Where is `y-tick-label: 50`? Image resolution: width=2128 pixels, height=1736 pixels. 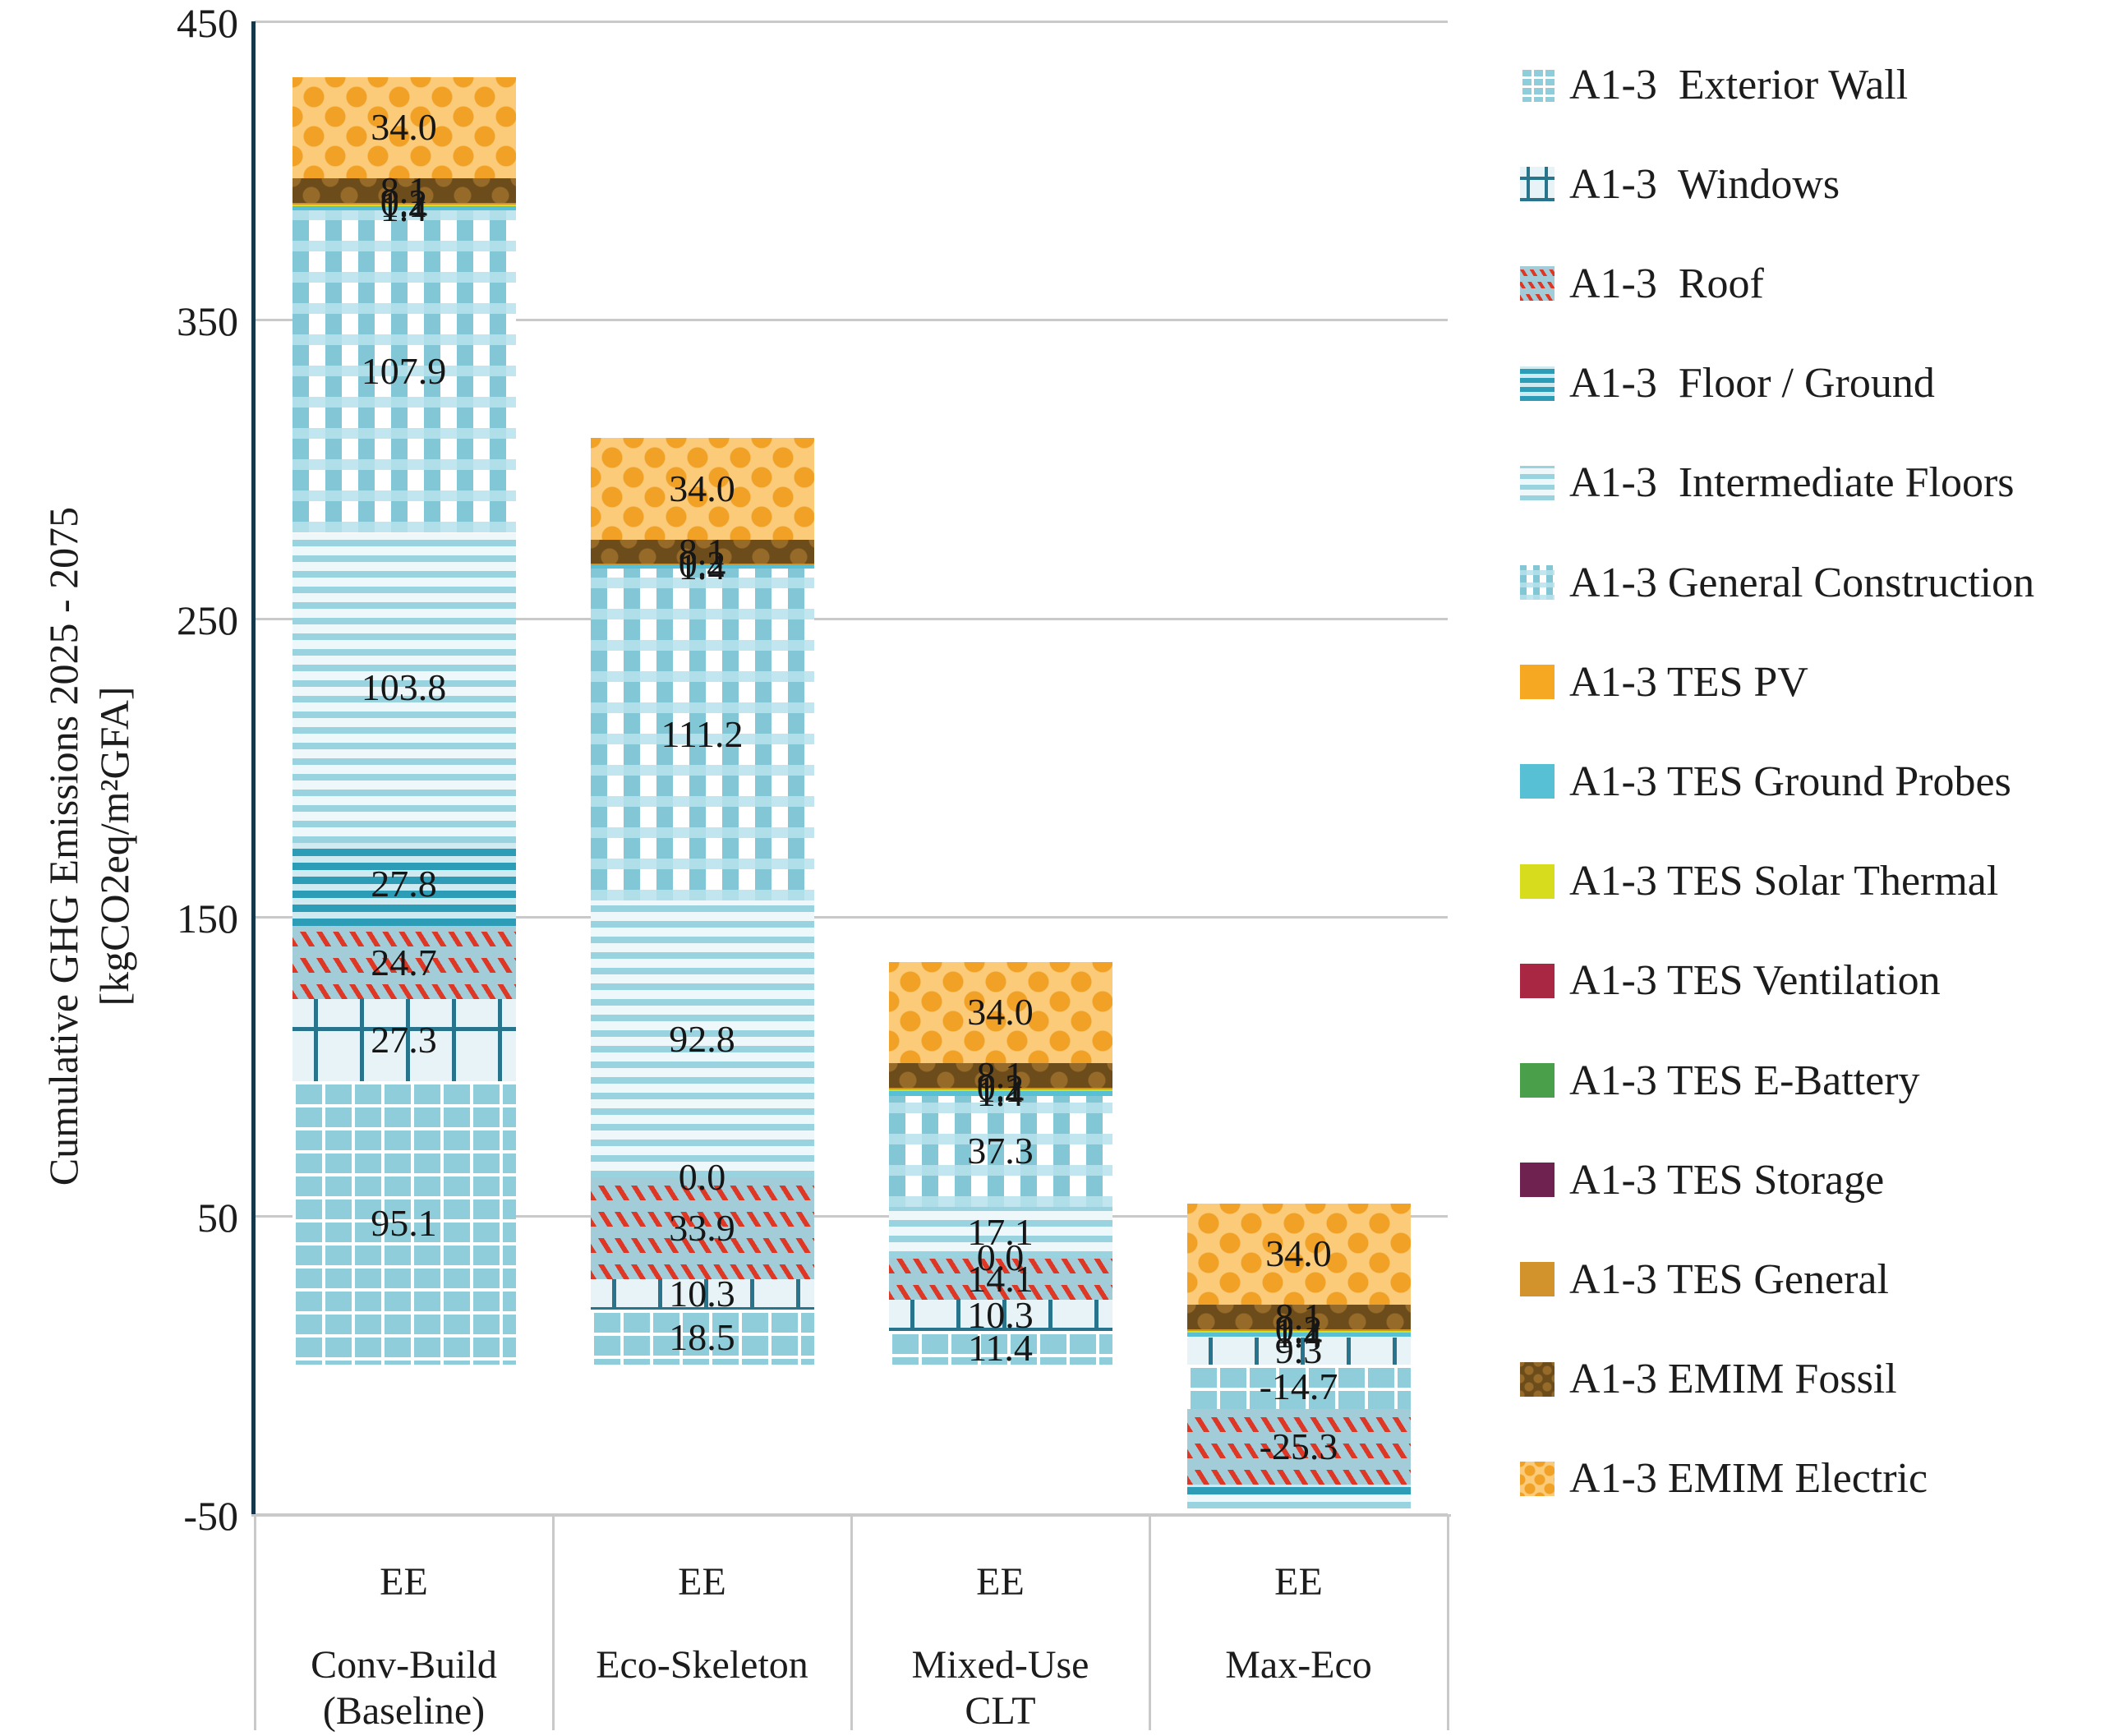
y-tick-label: 50 is located at coordinates (217, 1218).